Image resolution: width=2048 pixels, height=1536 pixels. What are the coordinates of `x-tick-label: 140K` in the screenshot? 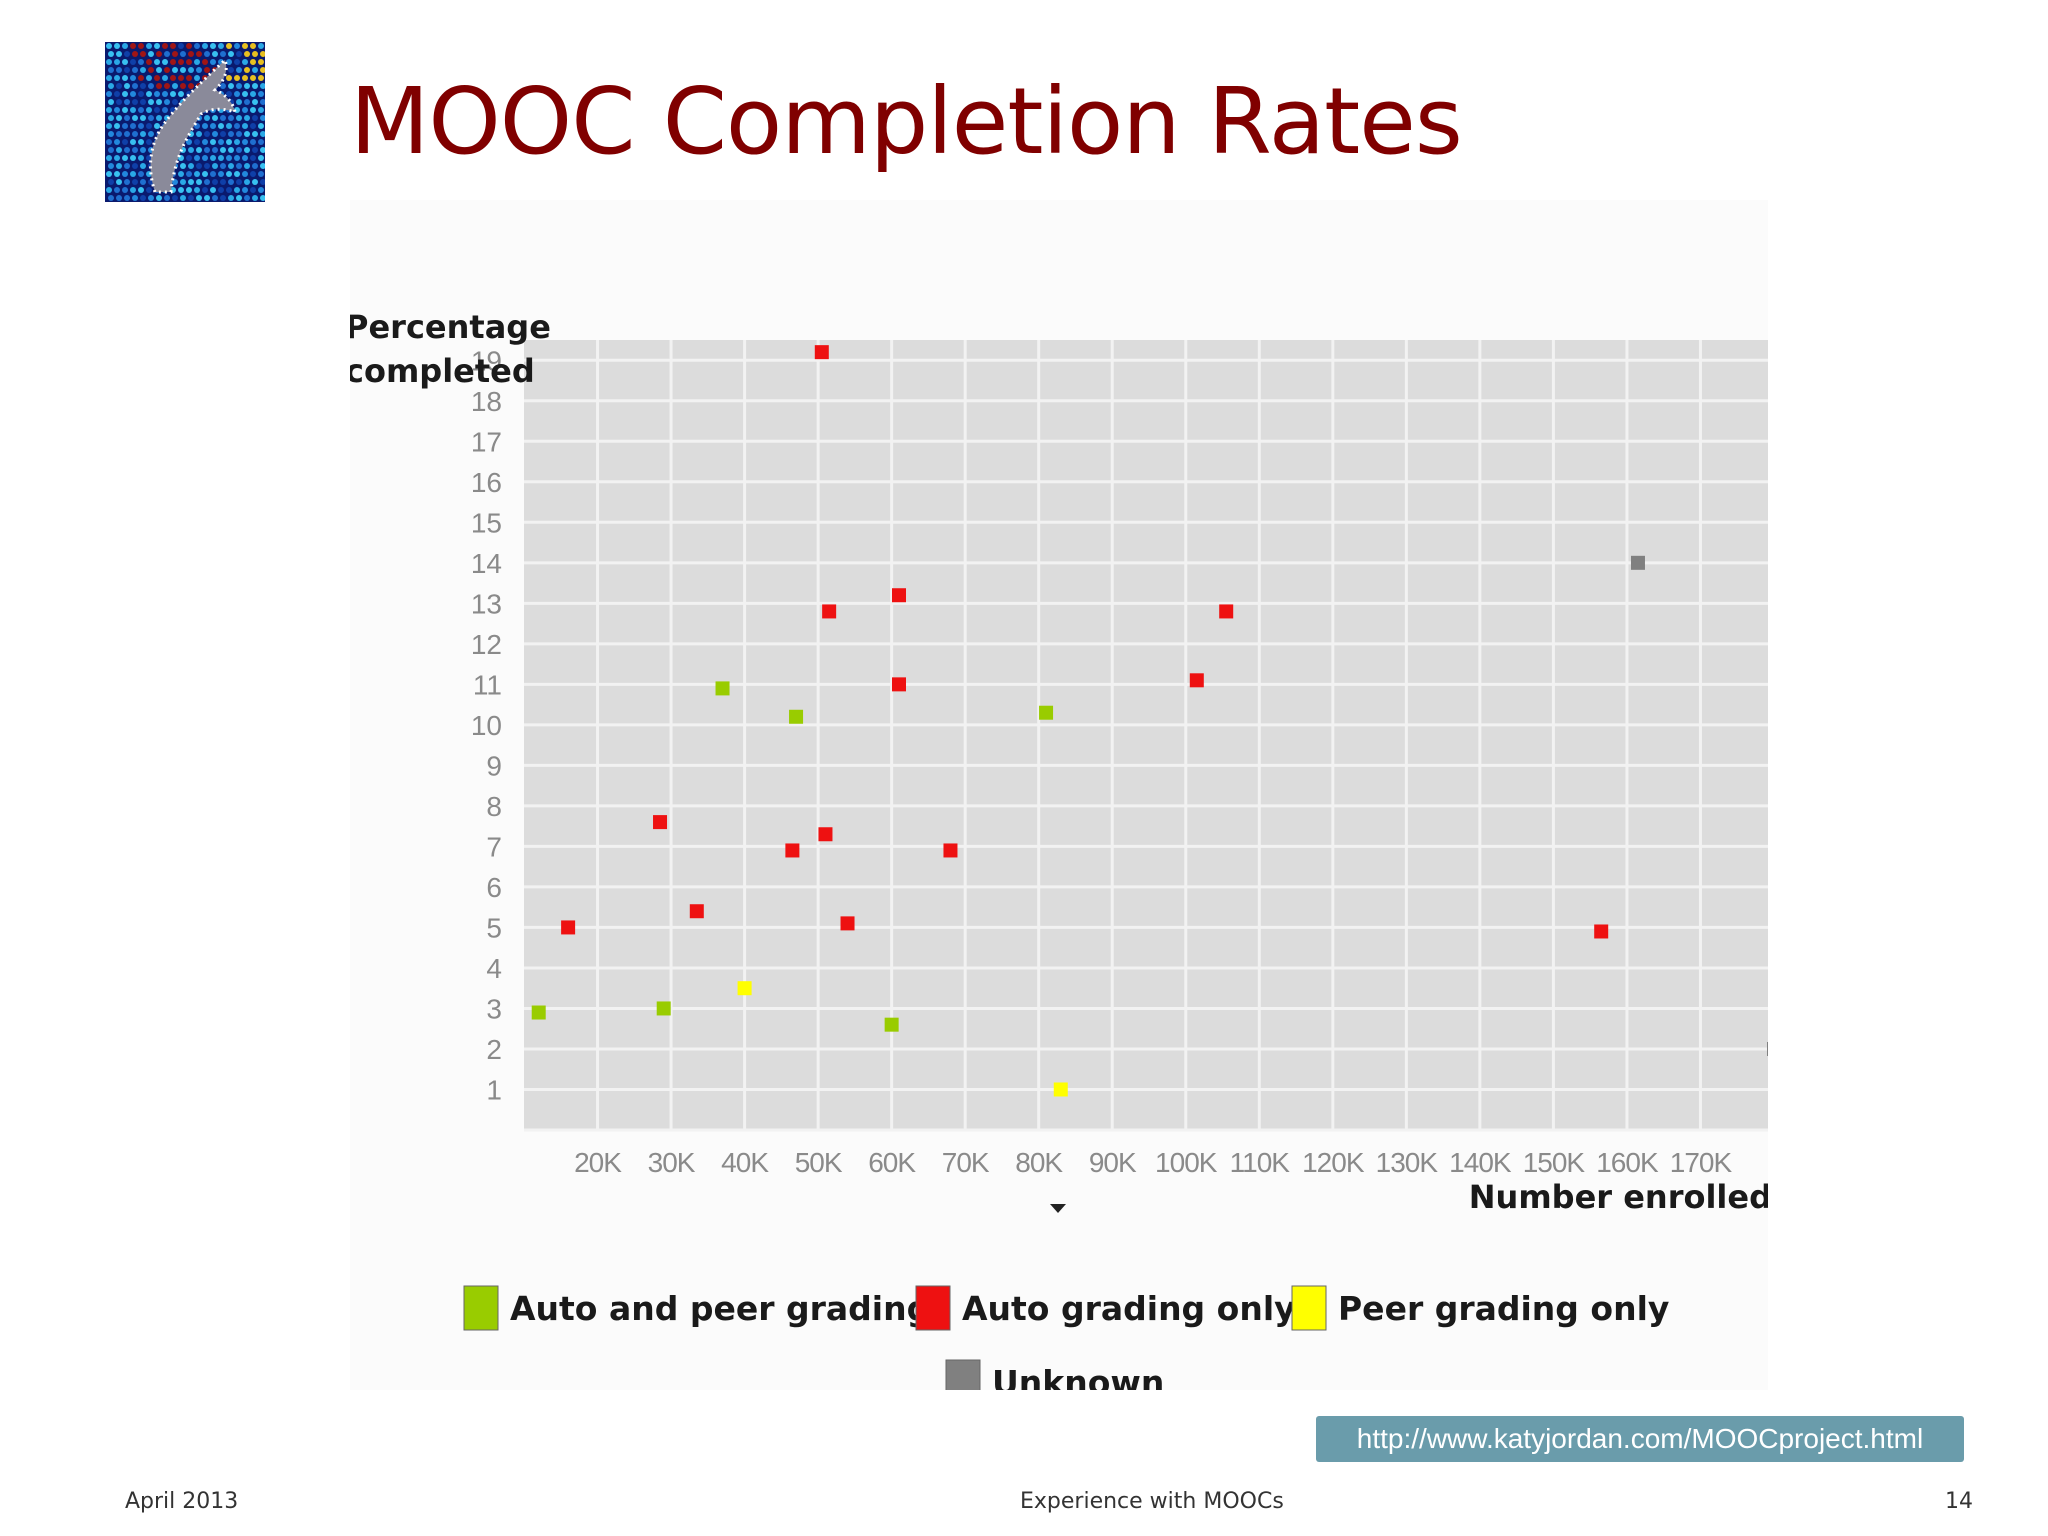 It's located at (1480, 1162).